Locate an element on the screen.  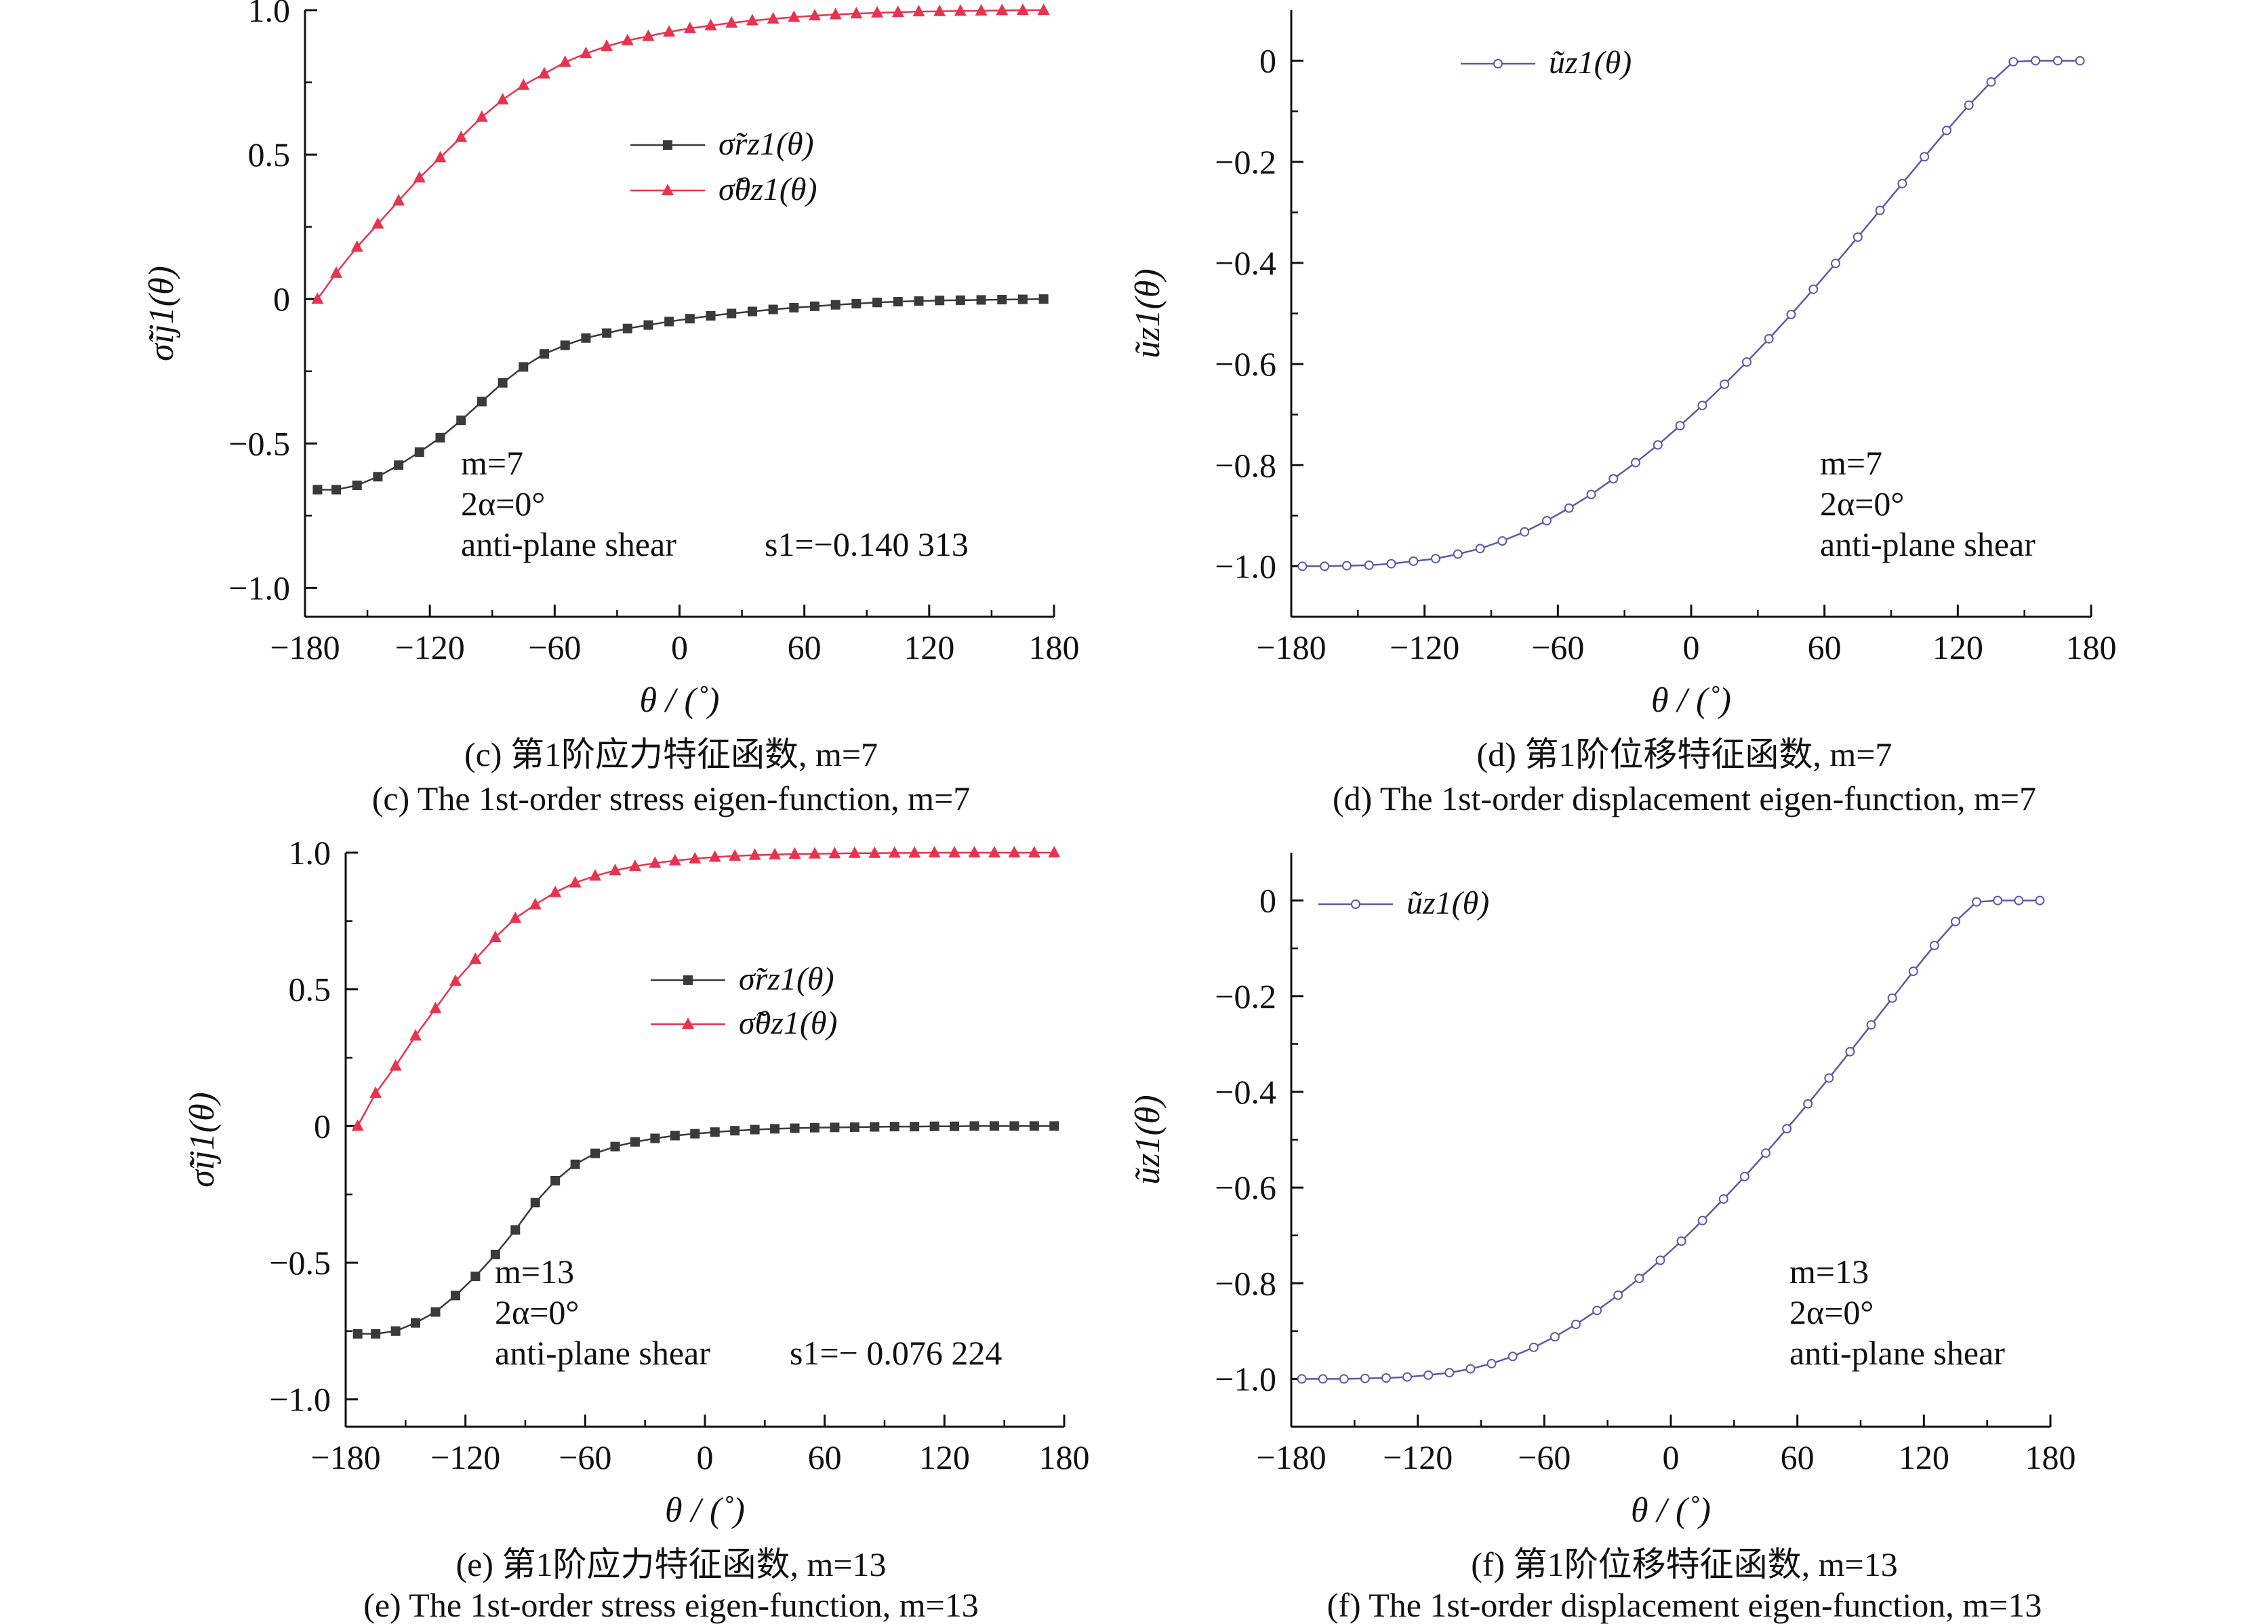
x-tick-label: −120 is located at coordinates (1424, 647).